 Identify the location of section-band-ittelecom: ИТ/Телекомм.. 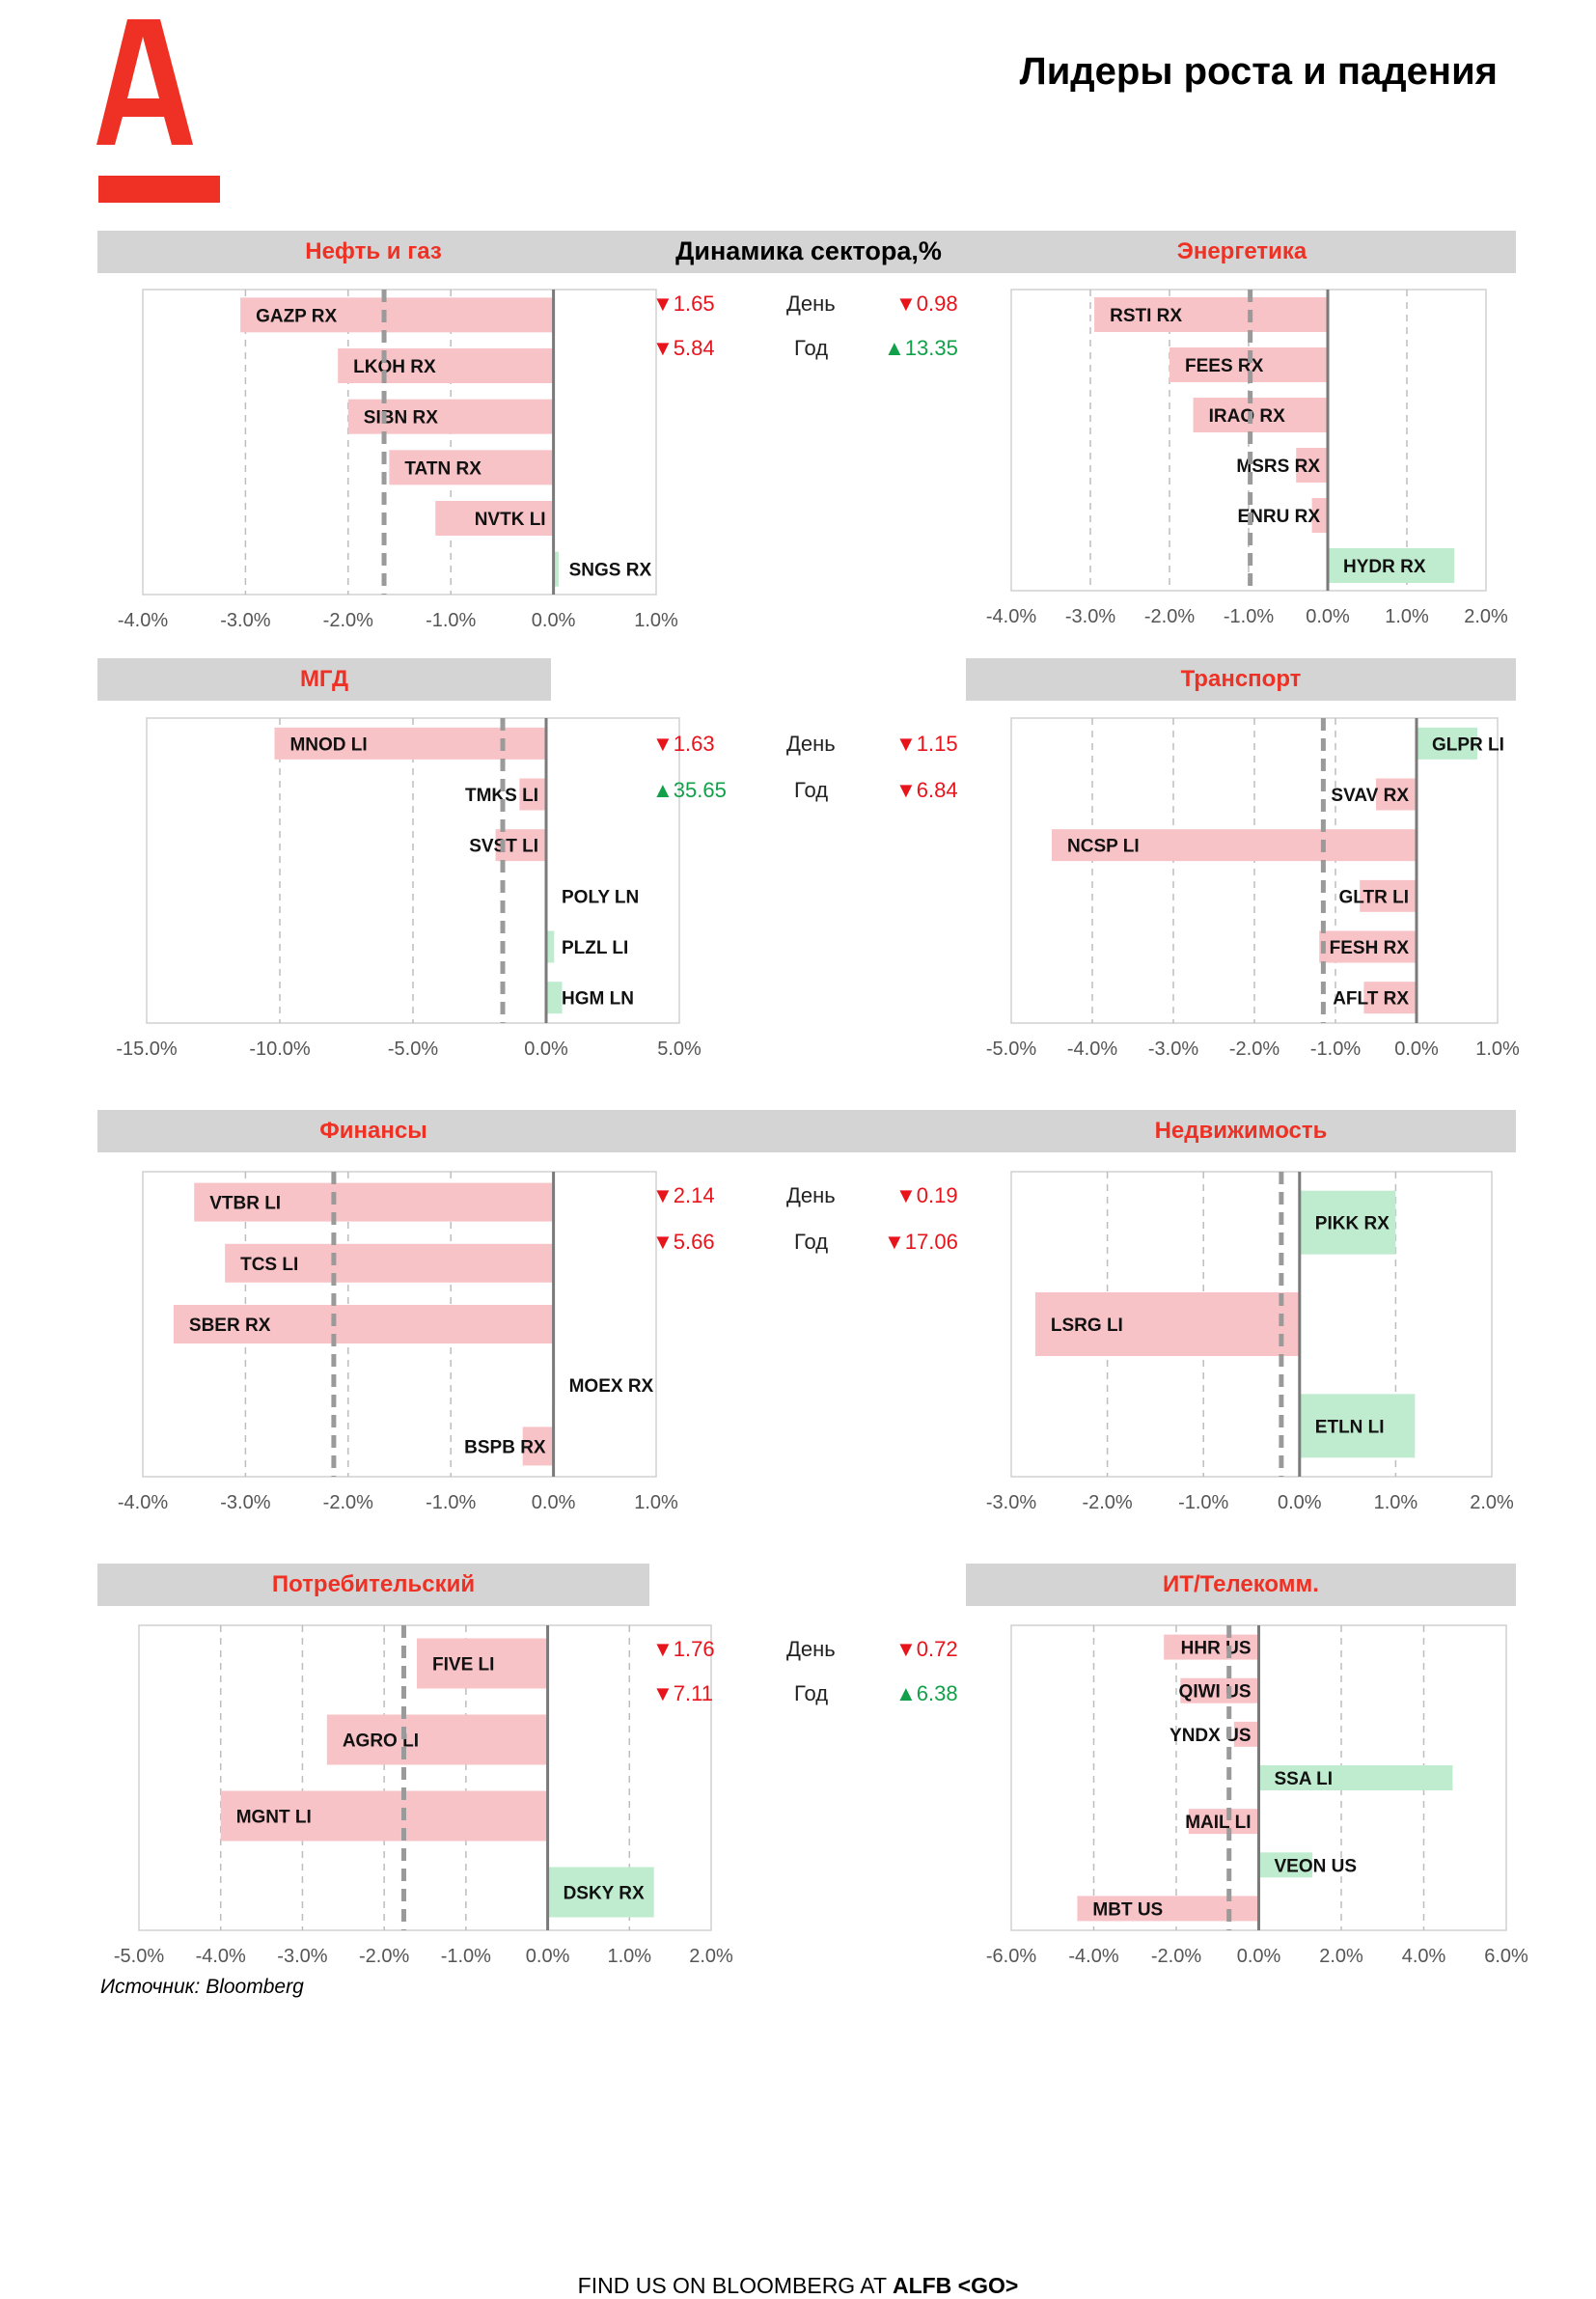
(1241, 1585).